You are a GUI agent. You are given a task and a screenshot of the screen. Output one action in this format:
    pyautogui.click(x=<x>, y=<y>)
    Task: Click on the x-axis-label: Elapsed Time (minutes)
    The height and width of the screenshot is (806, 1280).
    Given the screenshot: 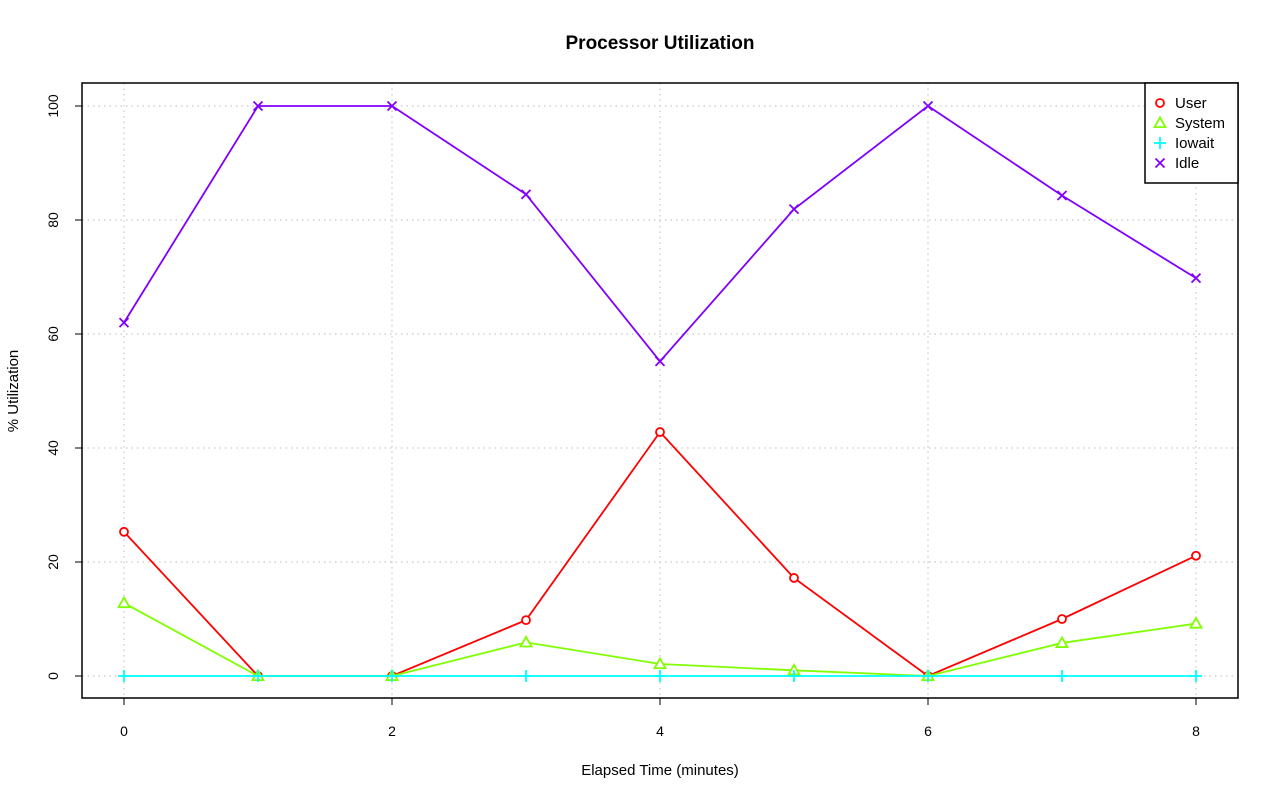 What is the action you would take?
    pyautogui.click(x=660, y=770)
    